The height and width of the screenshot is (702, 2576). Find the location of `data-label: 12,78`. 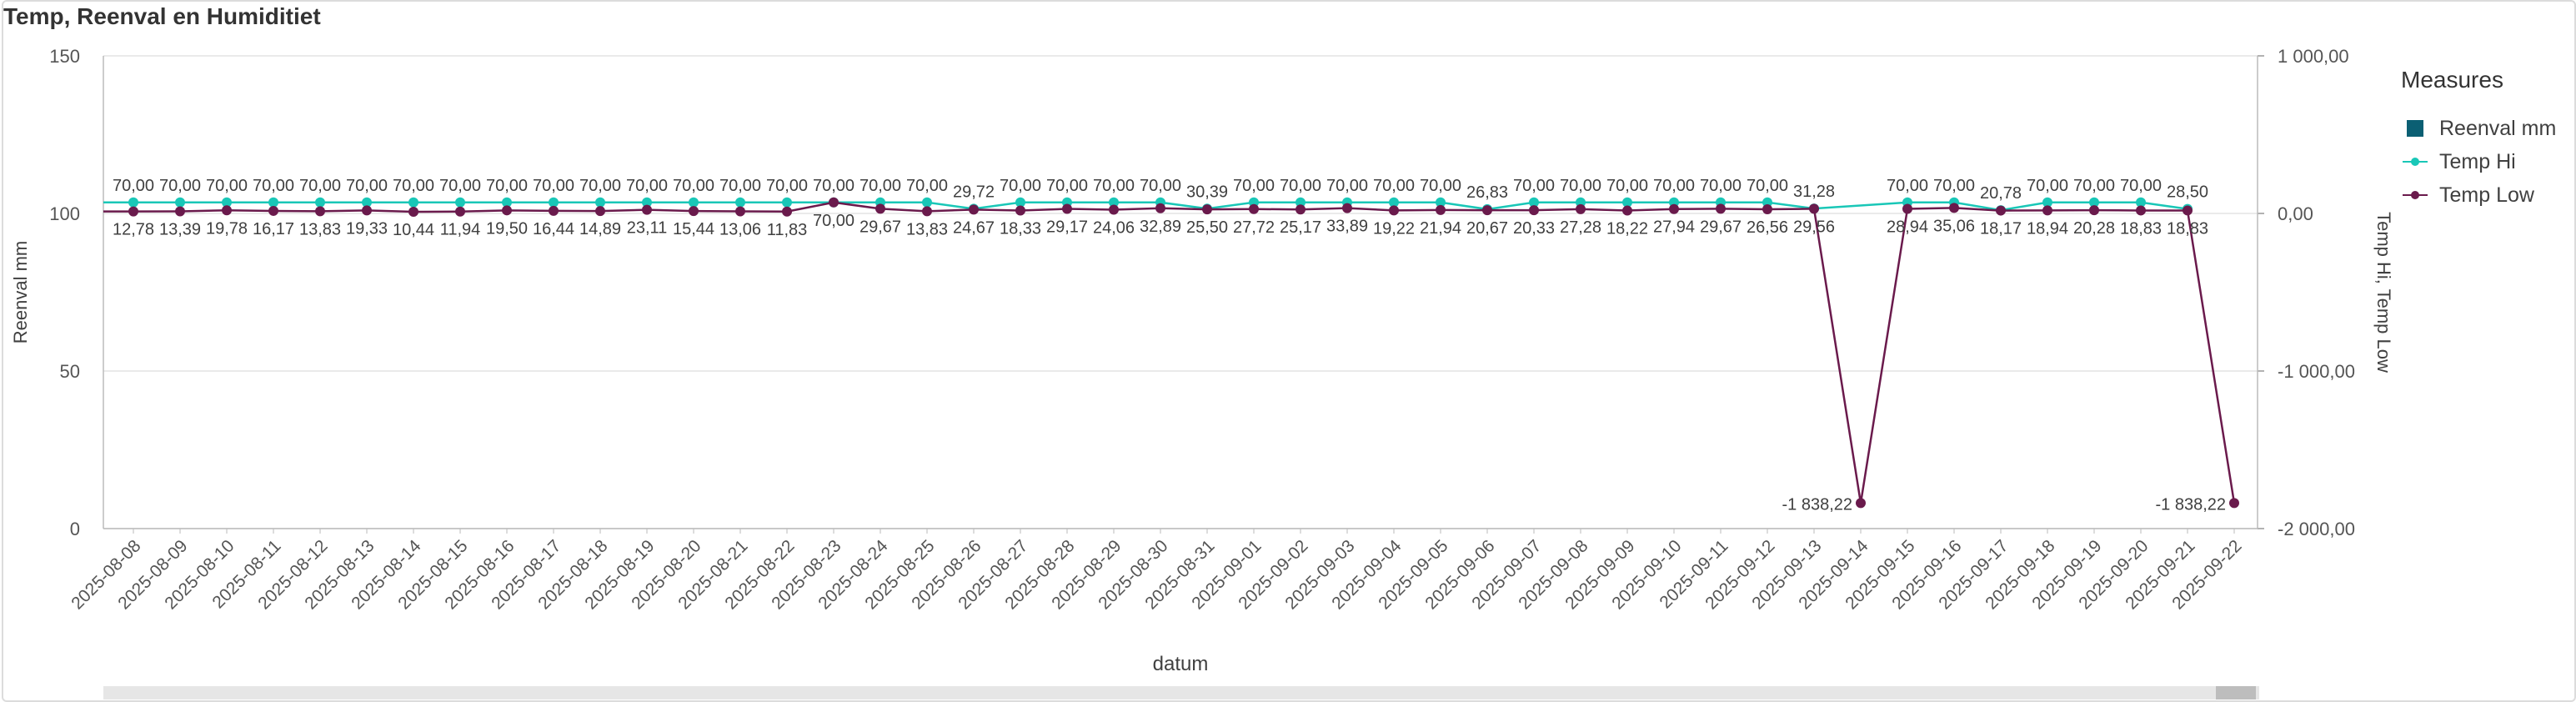

data-label: 12,78 is located at coordinates (133, 230).